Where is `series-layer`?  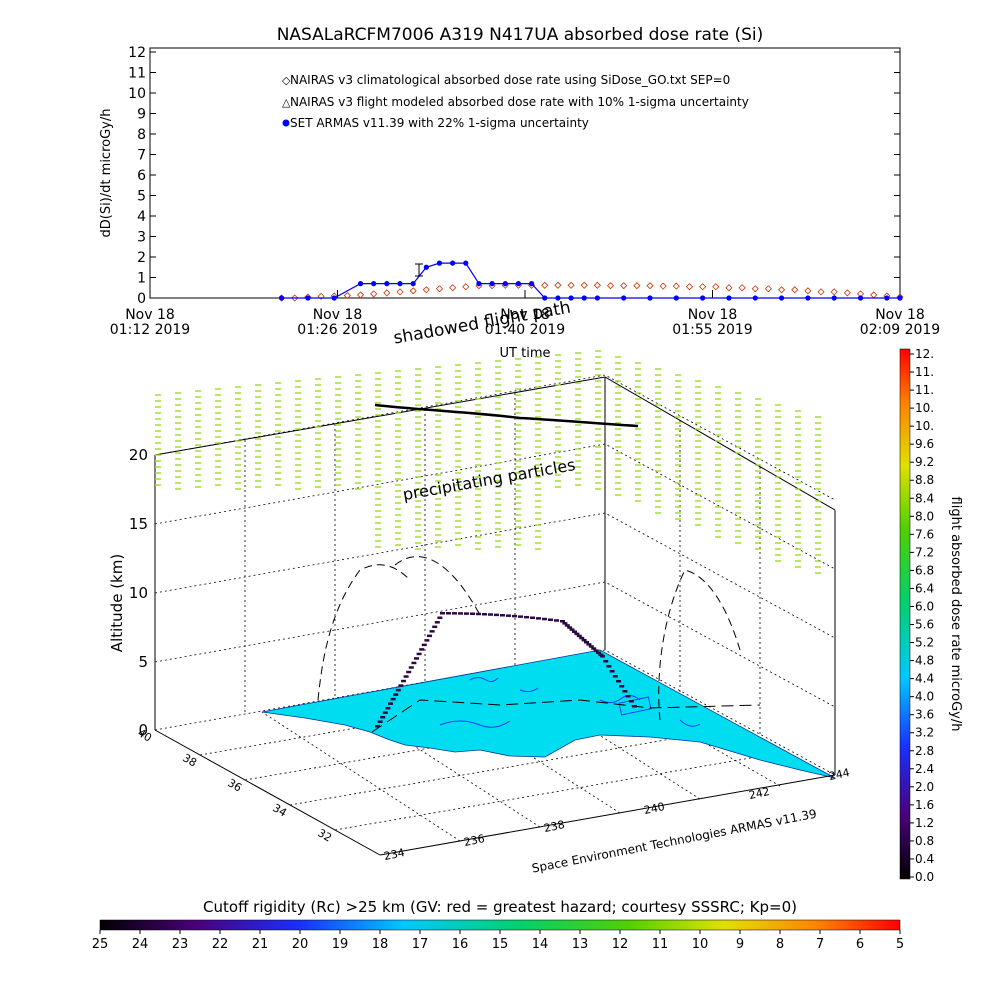 series-layer is located at coordinates (591, 281).